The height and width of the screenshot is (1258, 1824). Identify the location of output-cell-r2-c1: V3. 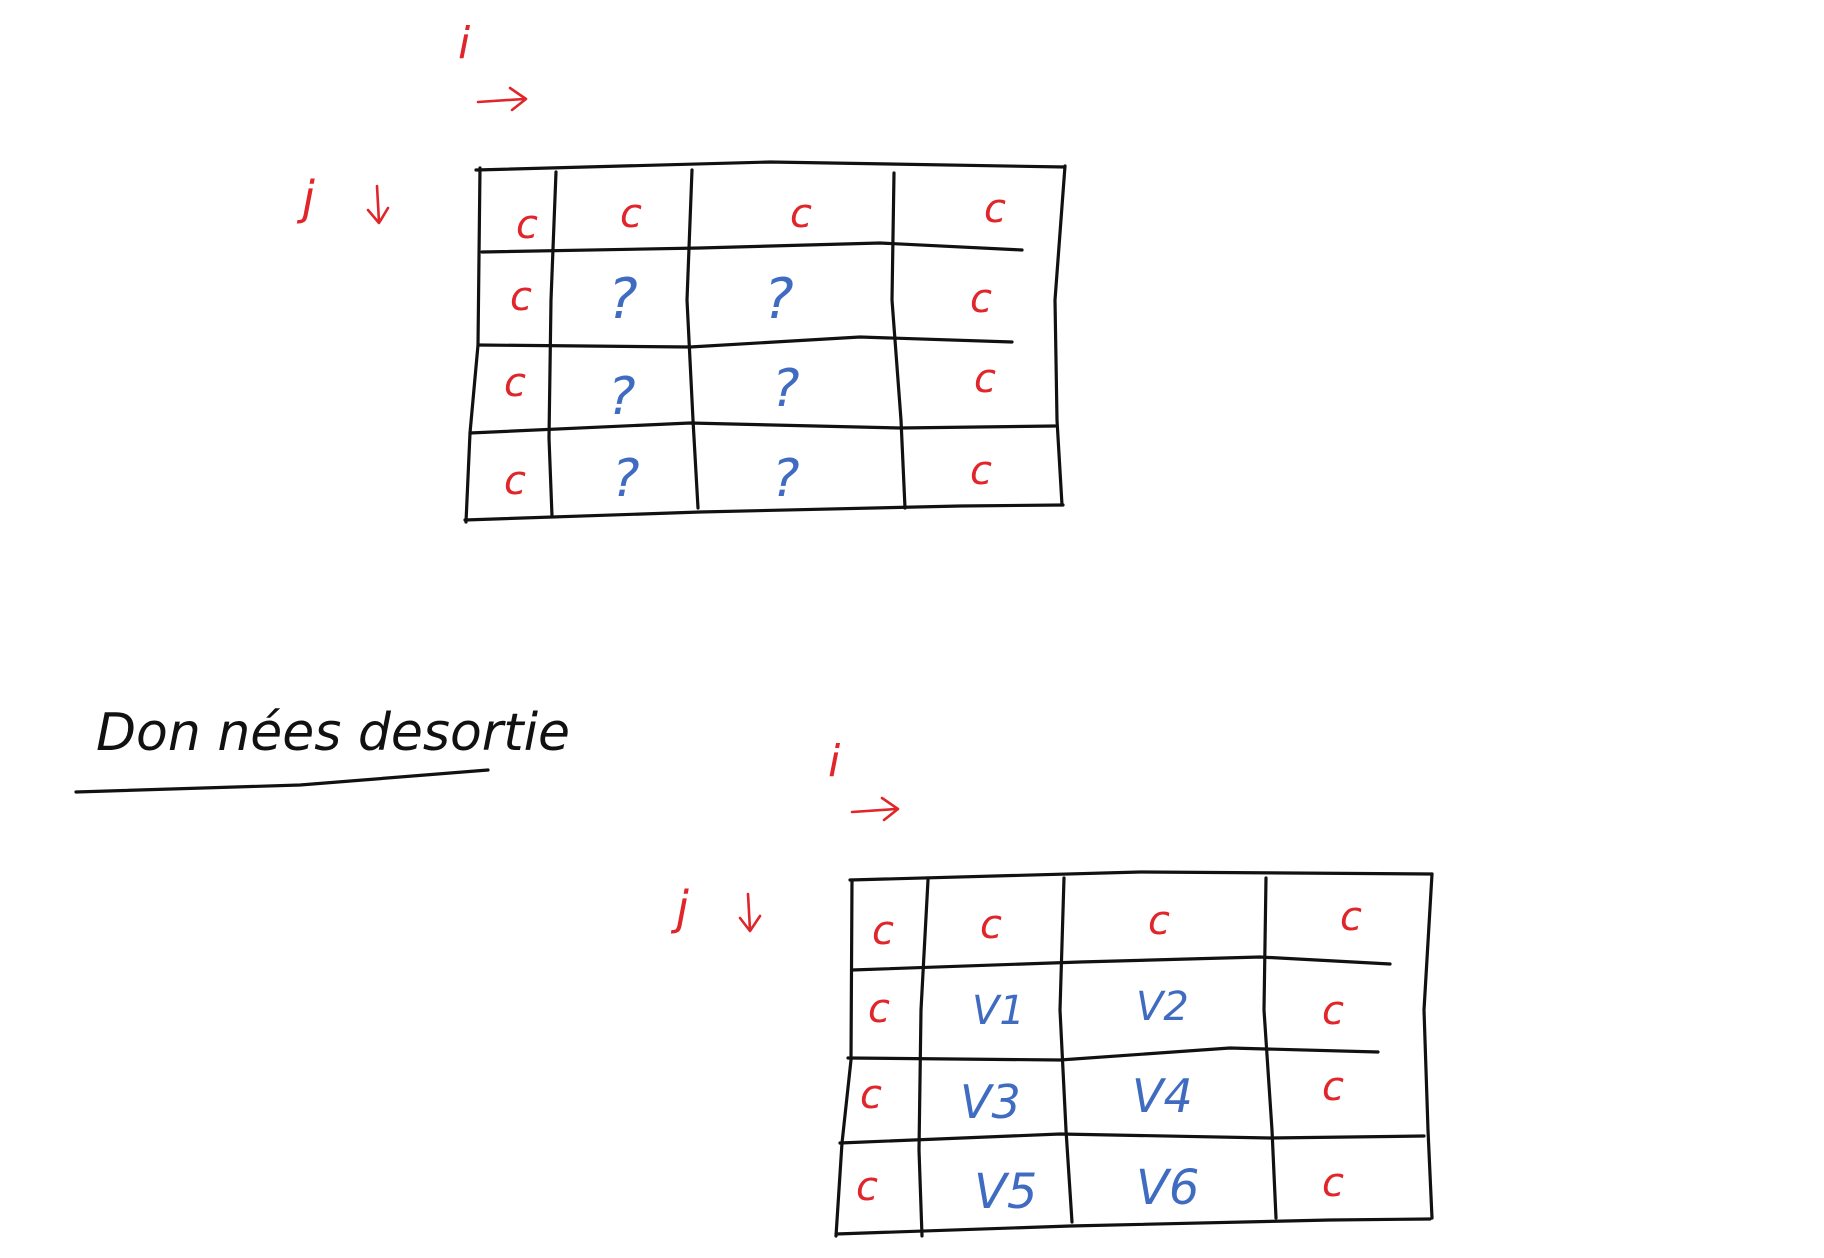
(990, 1102).